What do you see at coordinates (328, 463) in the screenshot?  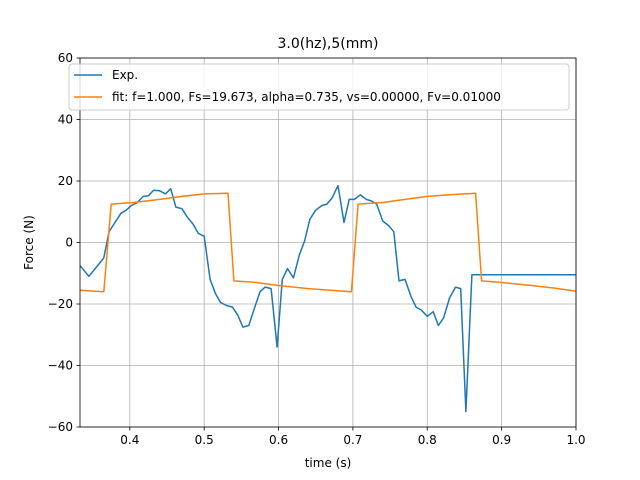 I see `x-axis-label: time (s)` at bounding box center [328, 463].